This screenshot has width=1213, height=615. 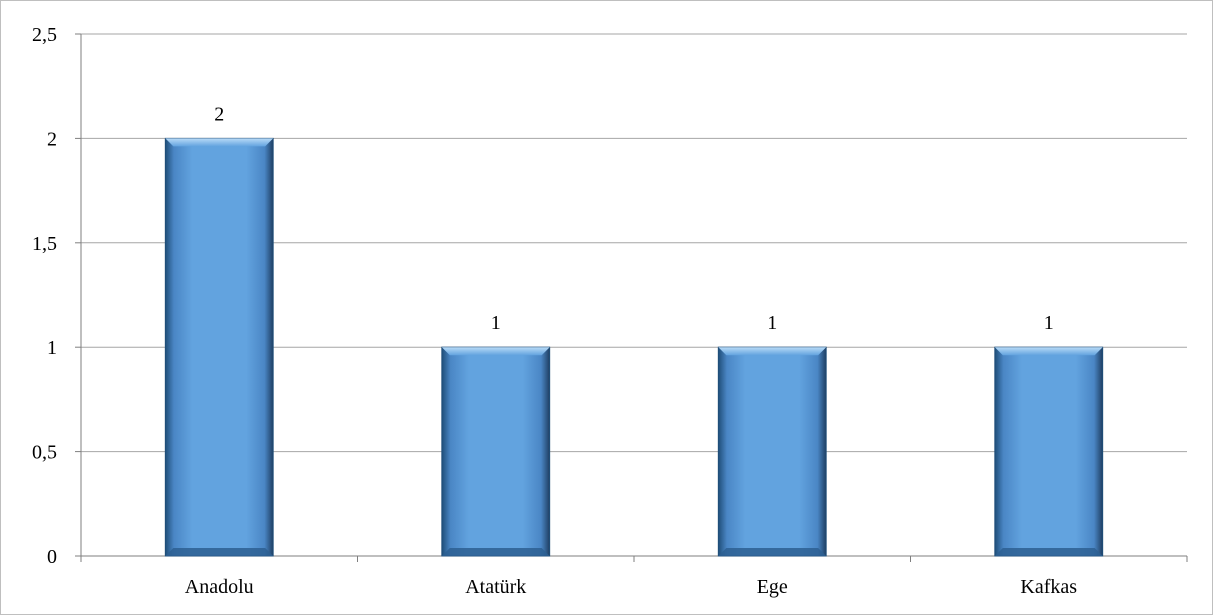 What do you see at coordinates (52, 348) in the screenshot?
I see `y-tick-label: 1` at bounding box center [52, 348].